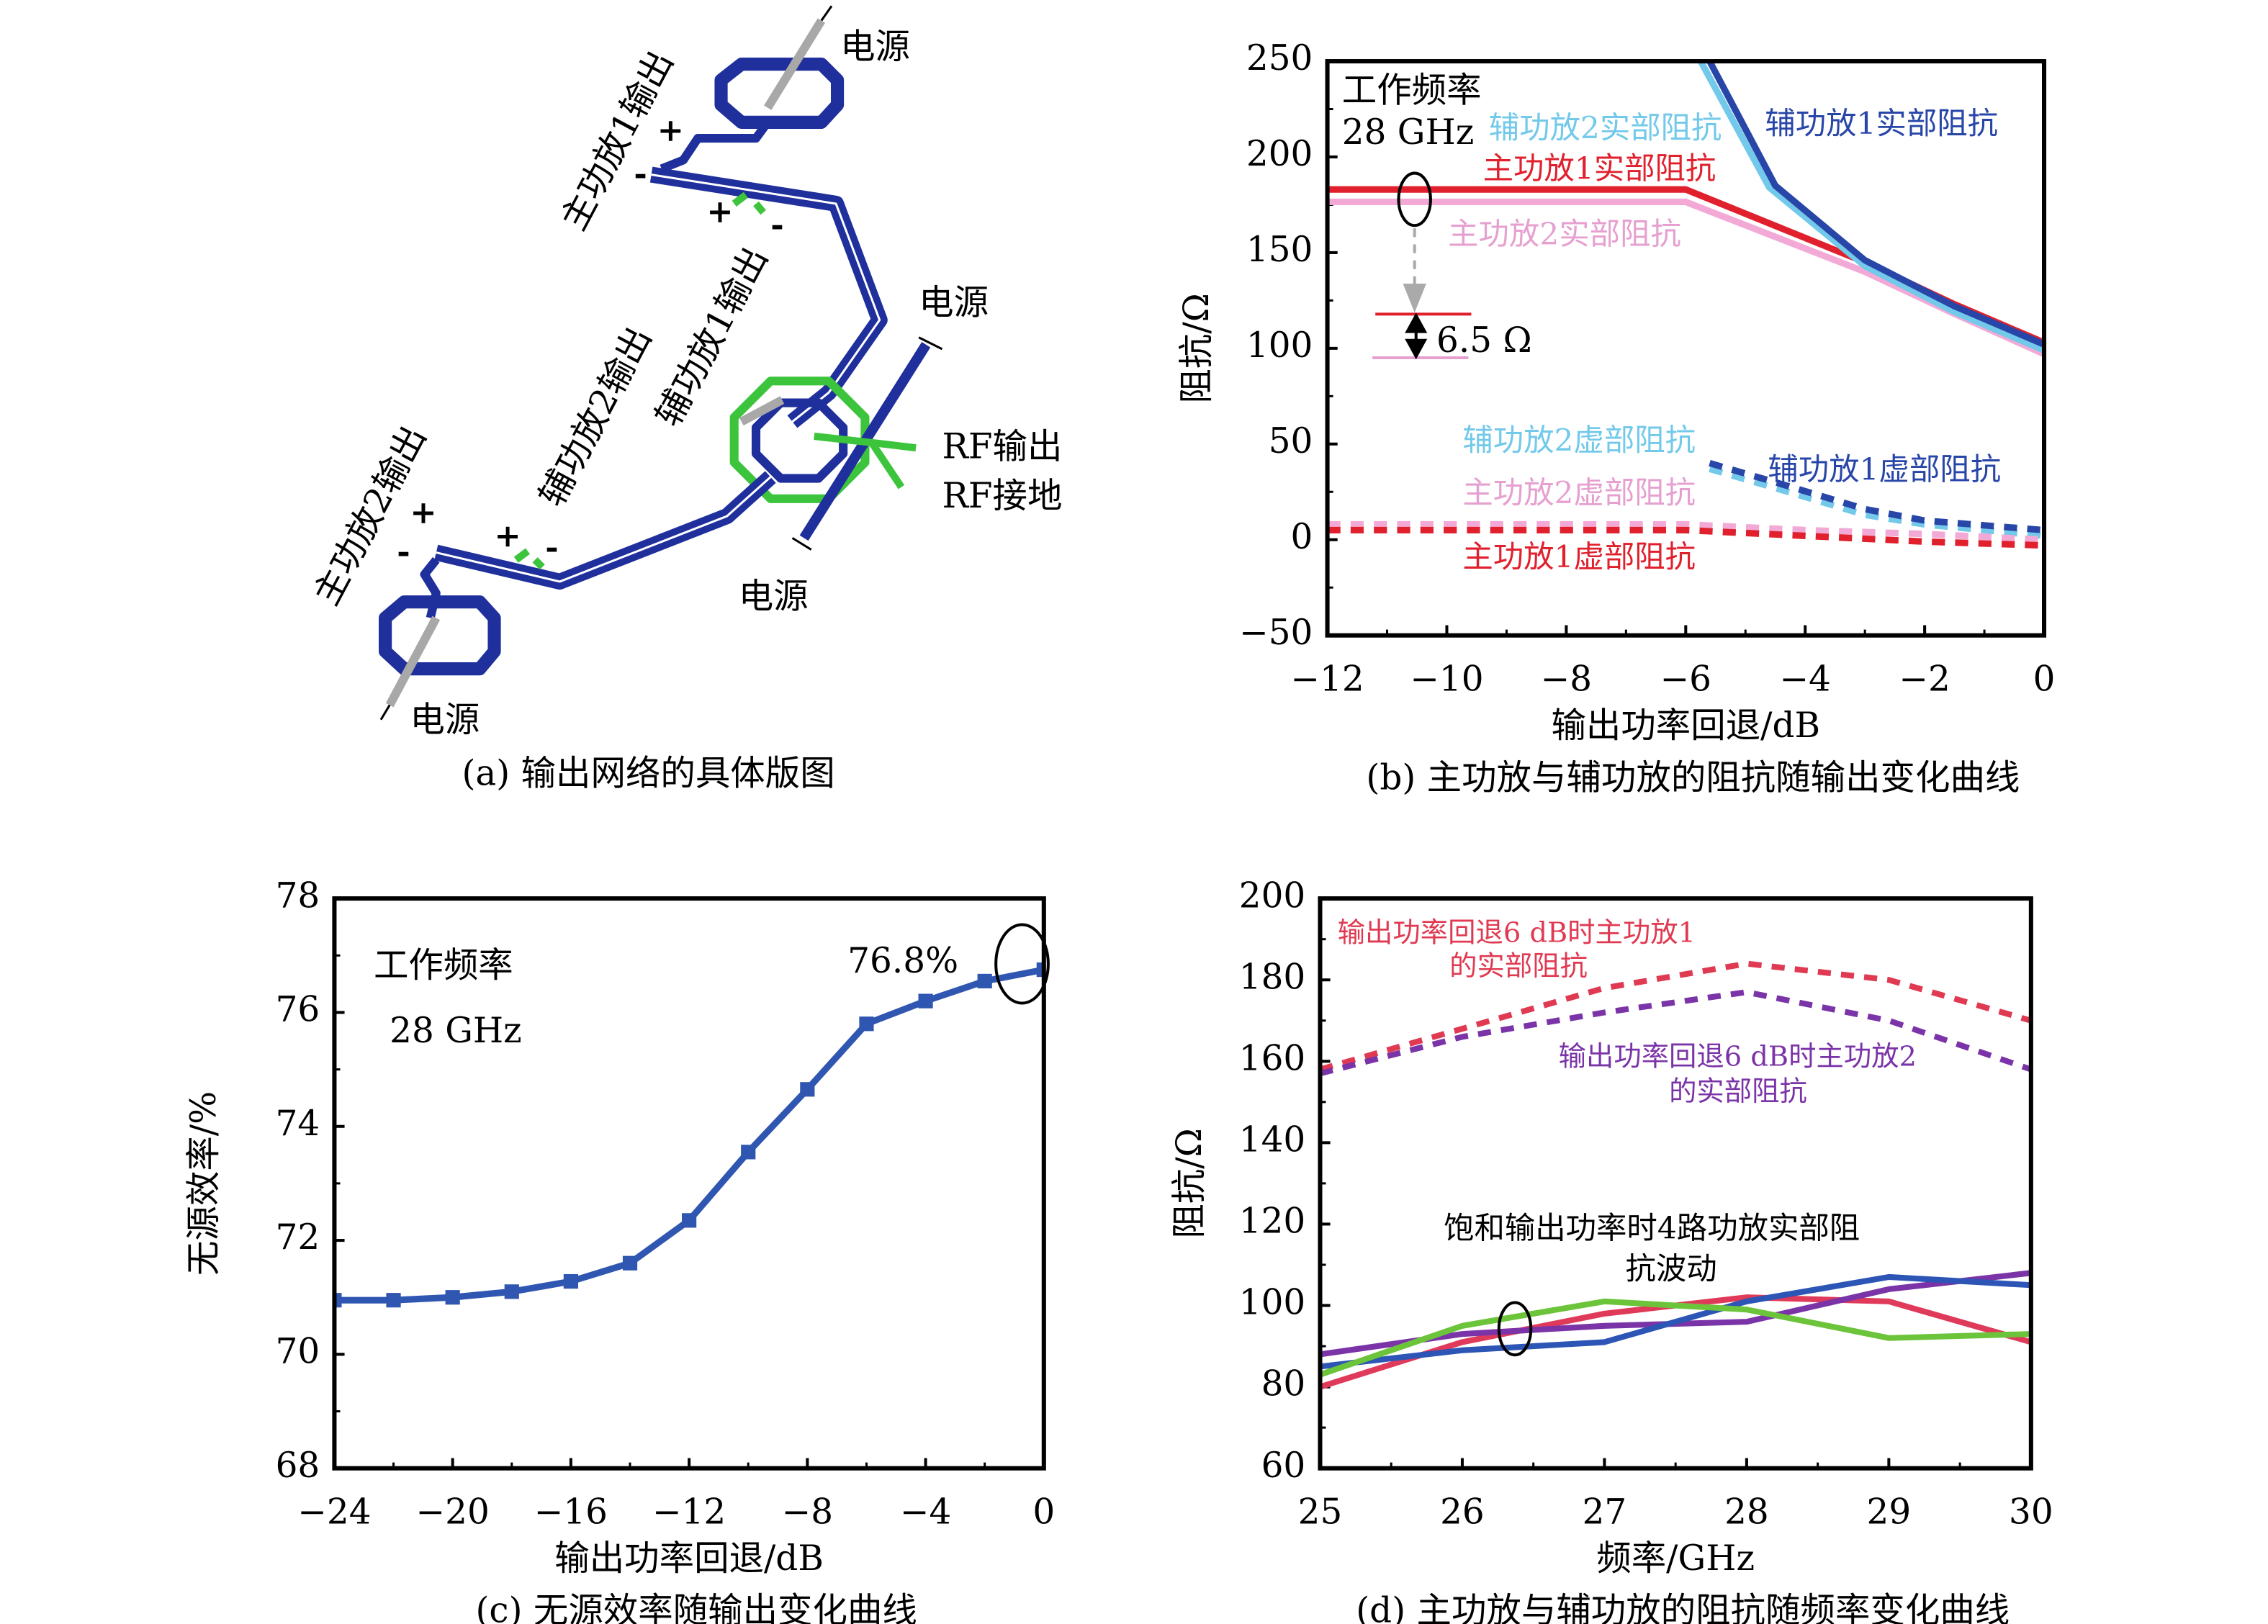 The image size is (2268, 1624). Describe the element at coordinates (1605, 127) in the screenshot. I see `series-label: 辅功放2实部阻抗` at that location.